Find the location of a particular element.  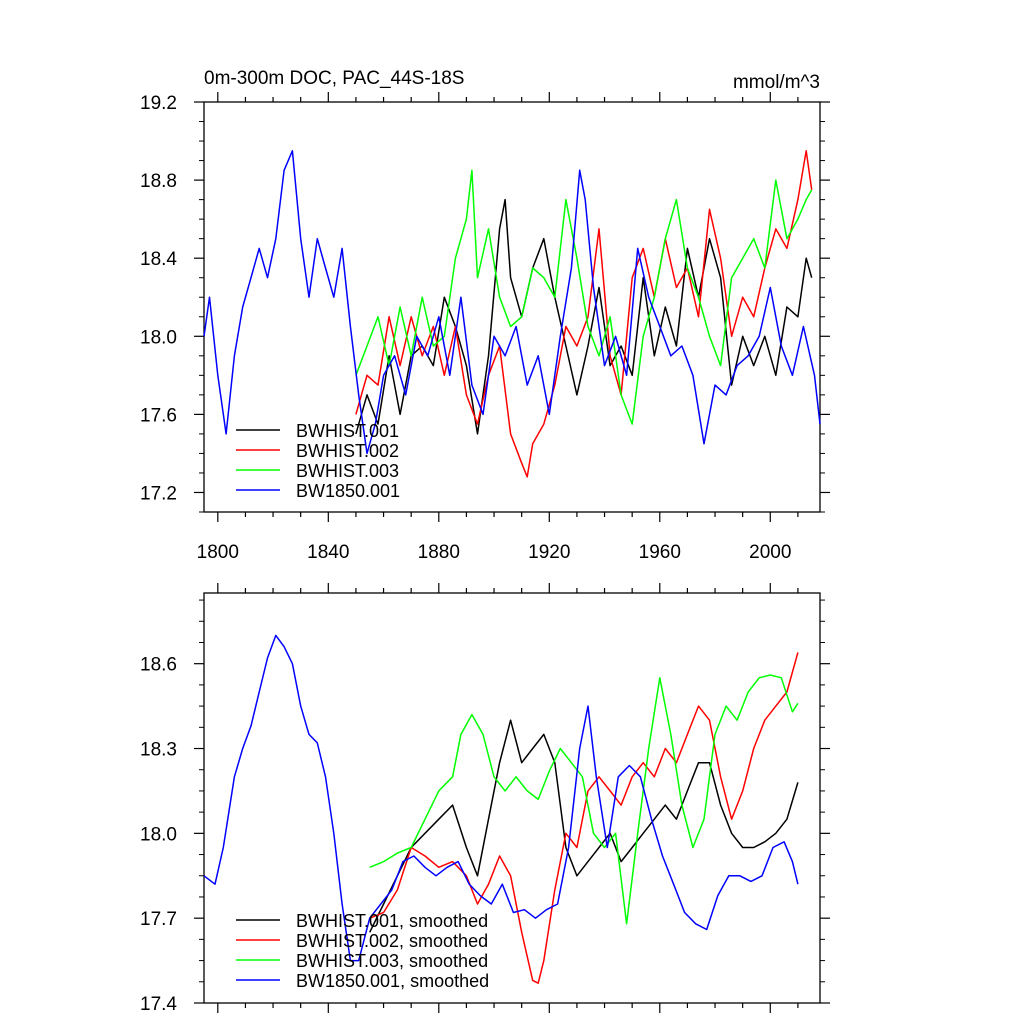

top-y-tick-label: 18.8 is located at coordinates (158, 181).